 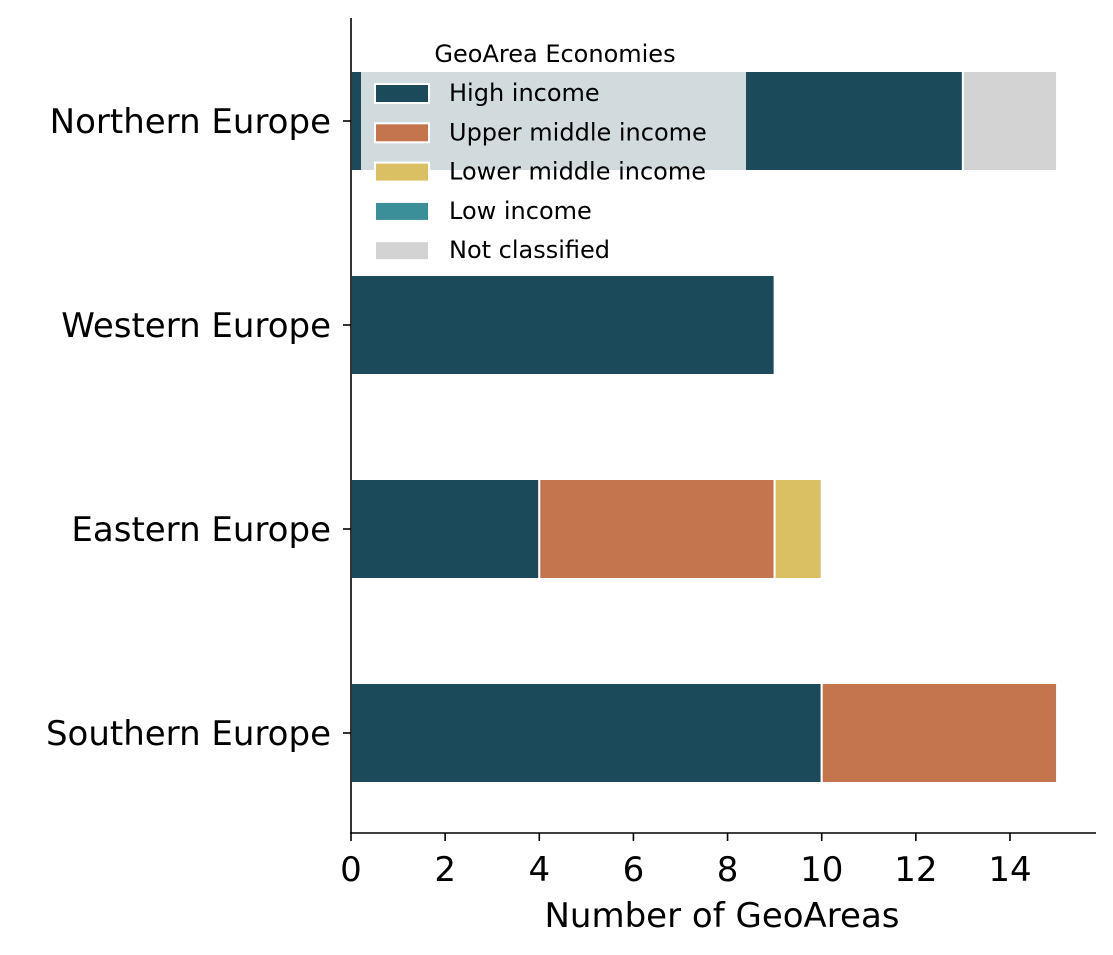 I want to click on x-tick-label: 0, so click(x=351, y=870).